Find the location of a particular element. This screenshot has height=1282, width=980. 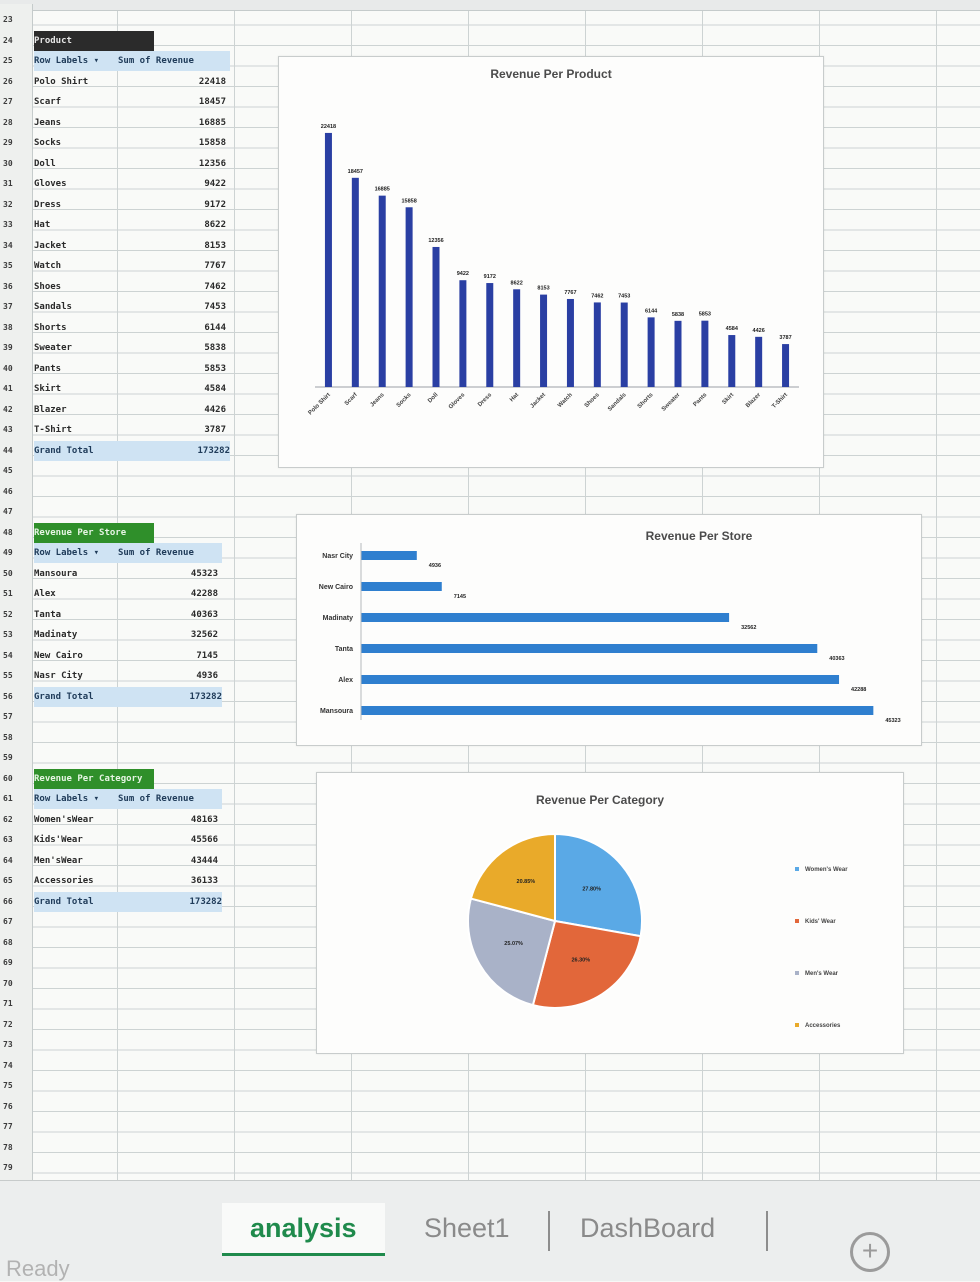

pivot-row-value: 9422 is located at coordinates (215, 184).